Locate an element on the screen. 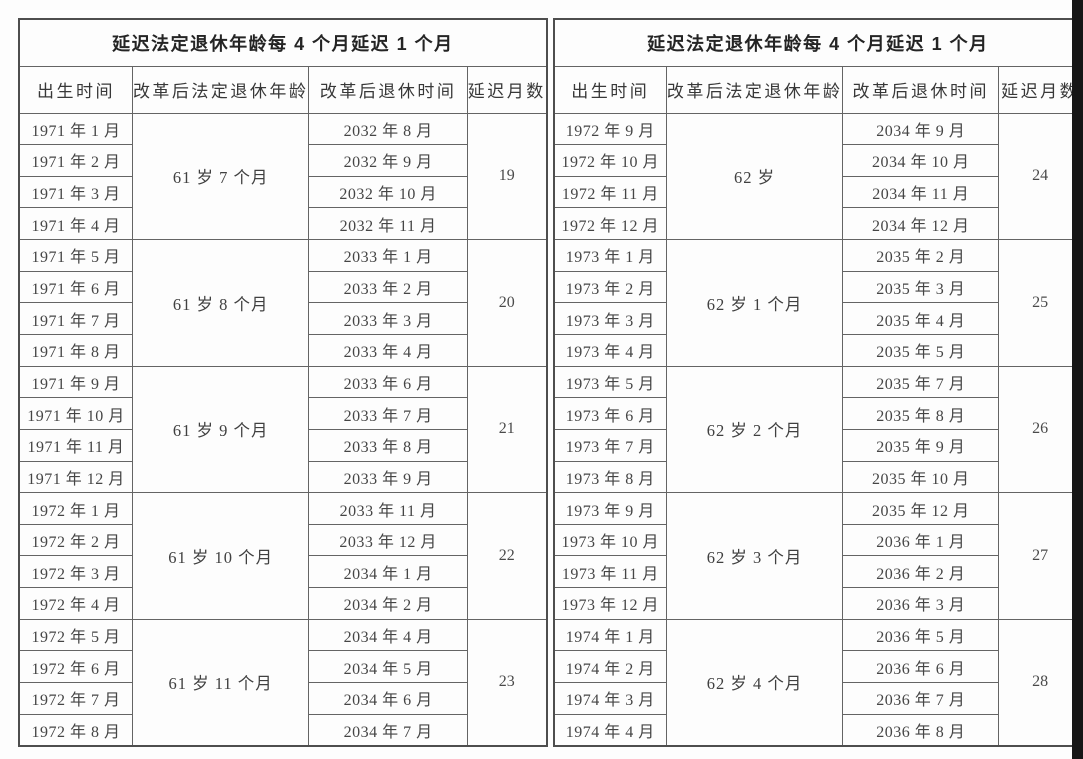  table-row: 1973 年 1 月 62 岁 1 个月 2035 年 2 月 25 is located at coordinates (818, 303).